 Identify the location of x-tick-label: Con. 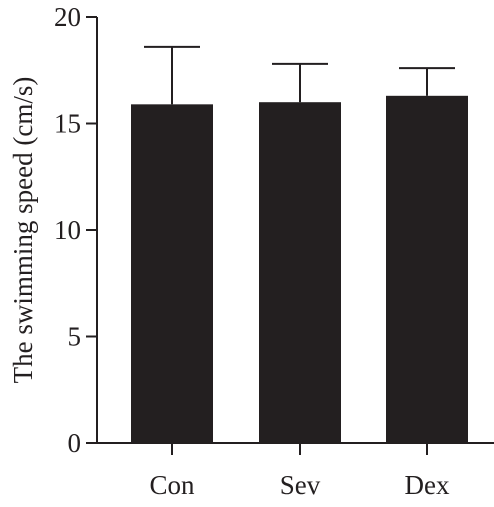
(172, 485).